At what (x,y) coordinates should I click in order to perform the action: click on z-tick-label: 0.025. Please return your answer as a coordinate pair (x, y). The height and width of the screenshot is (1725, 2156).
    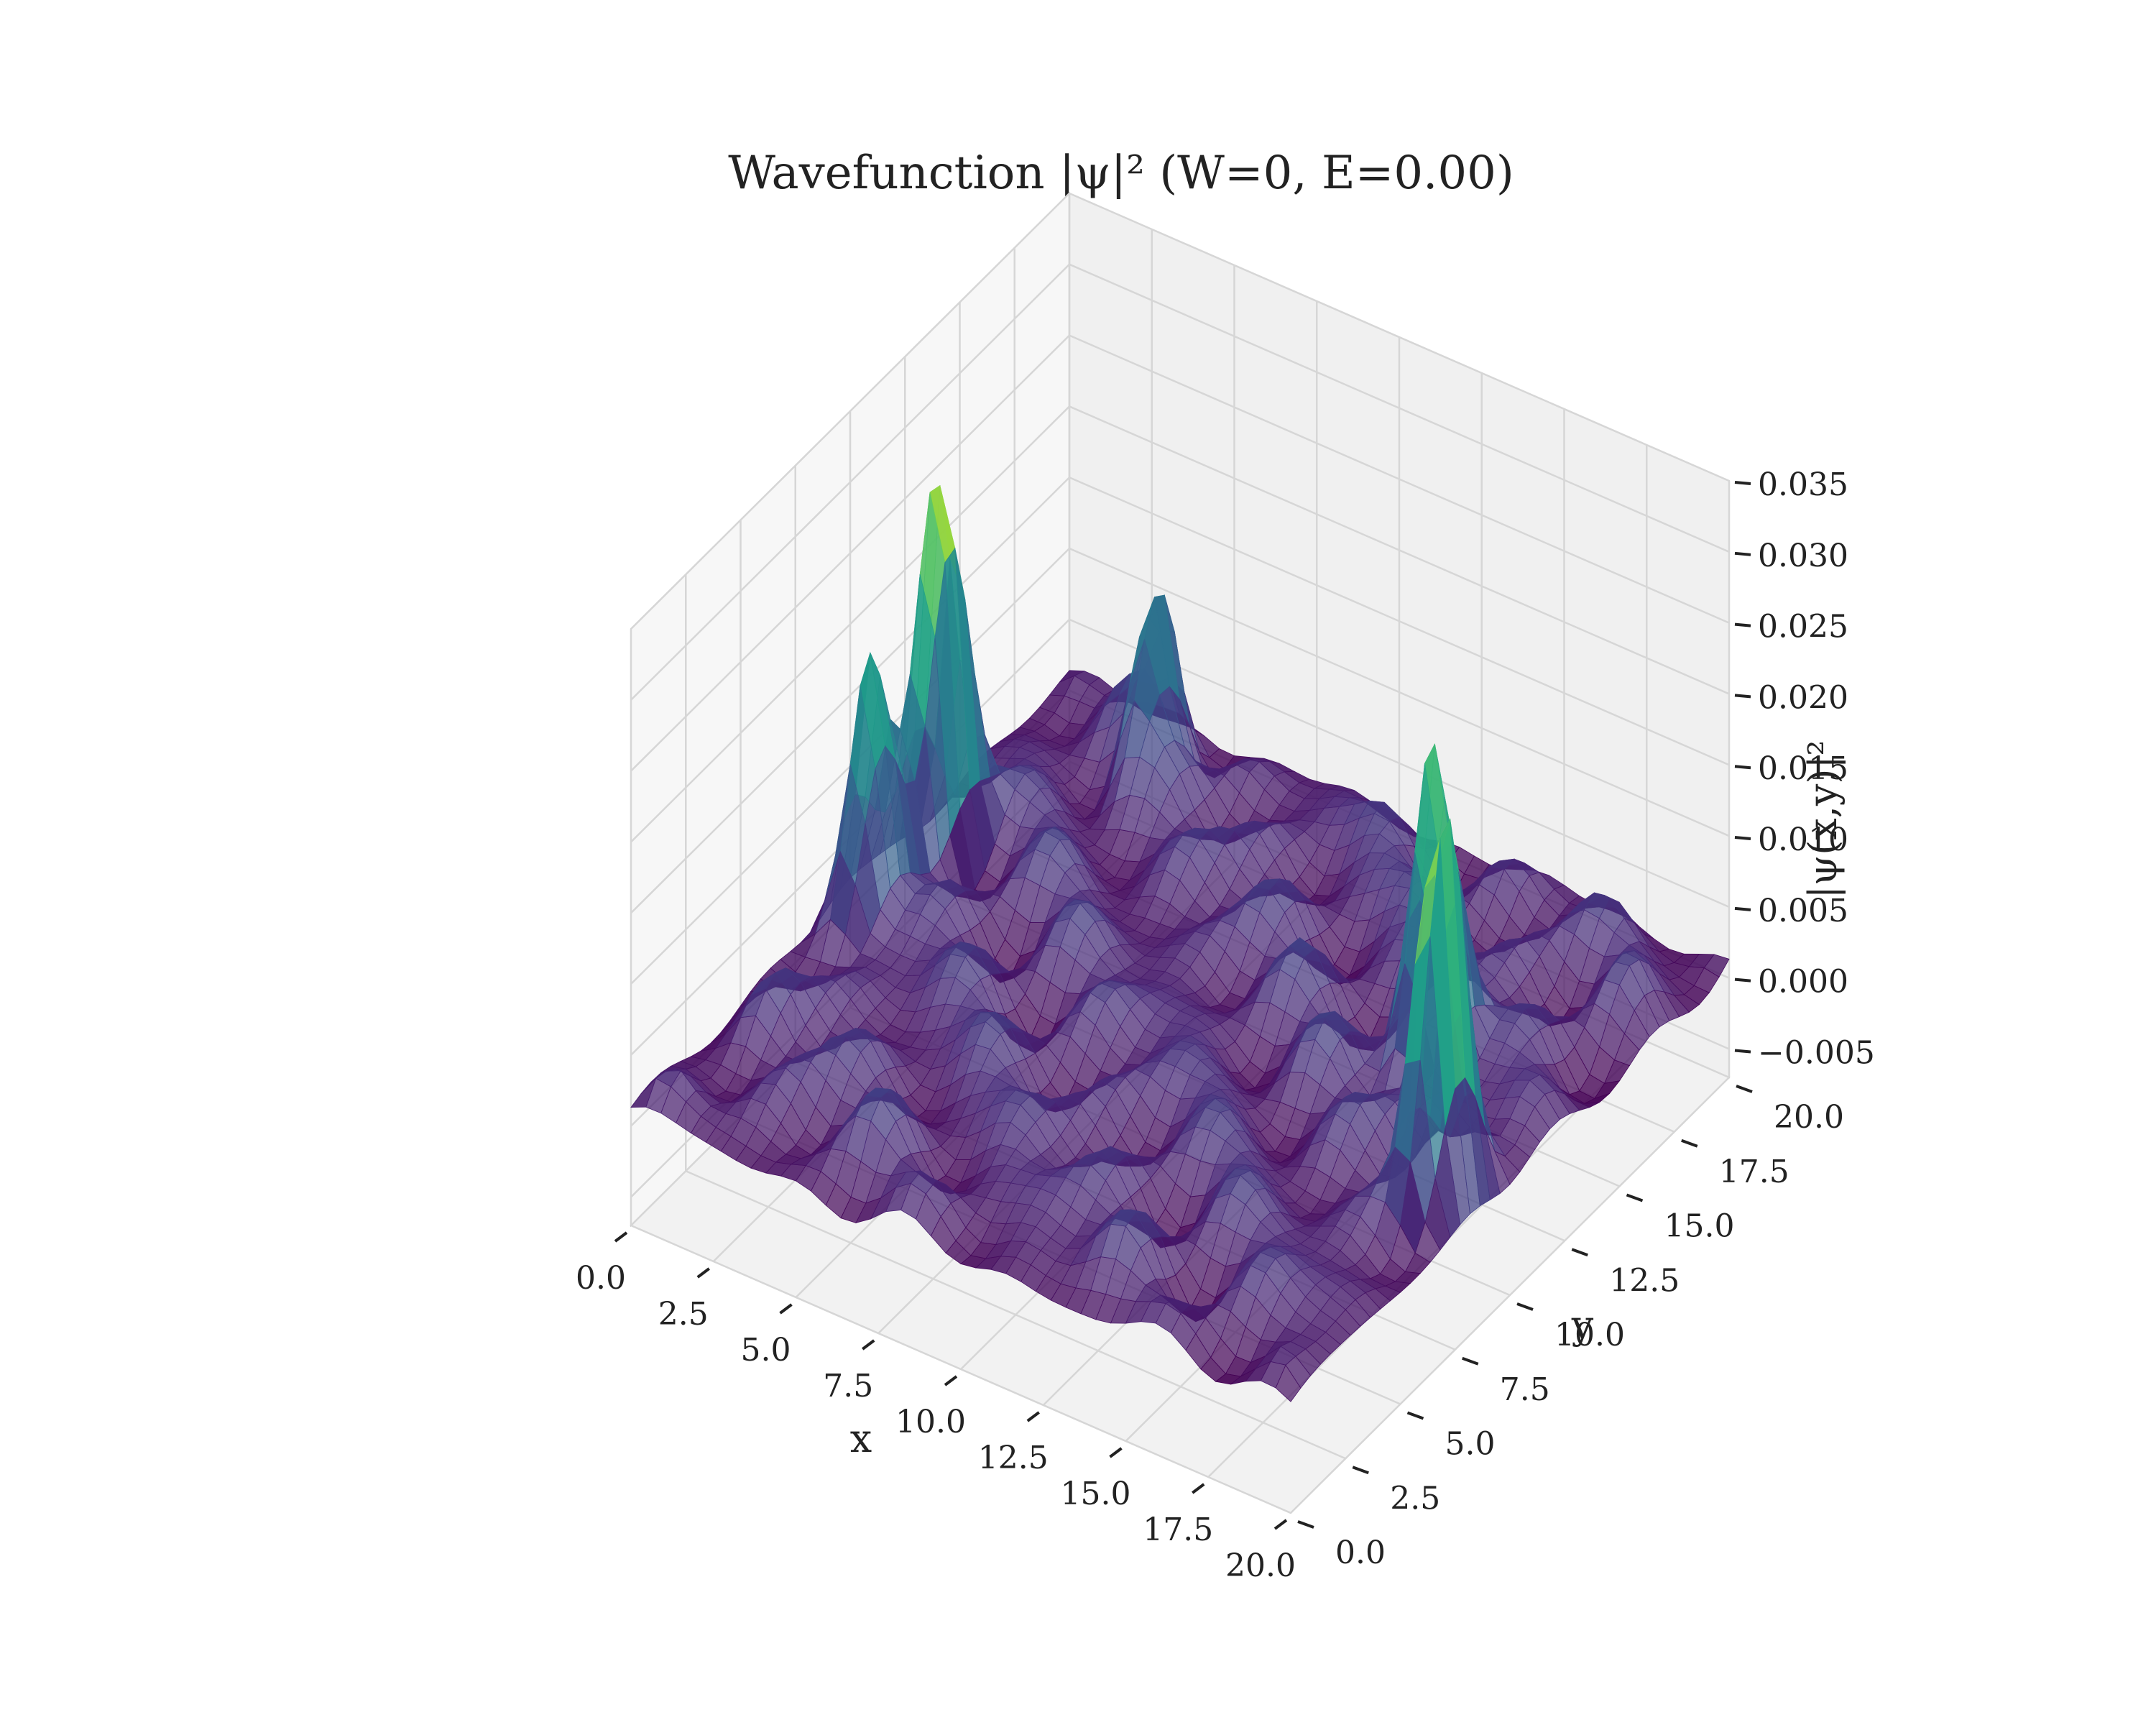
    Looking at the image, I should click on (1803, 627).